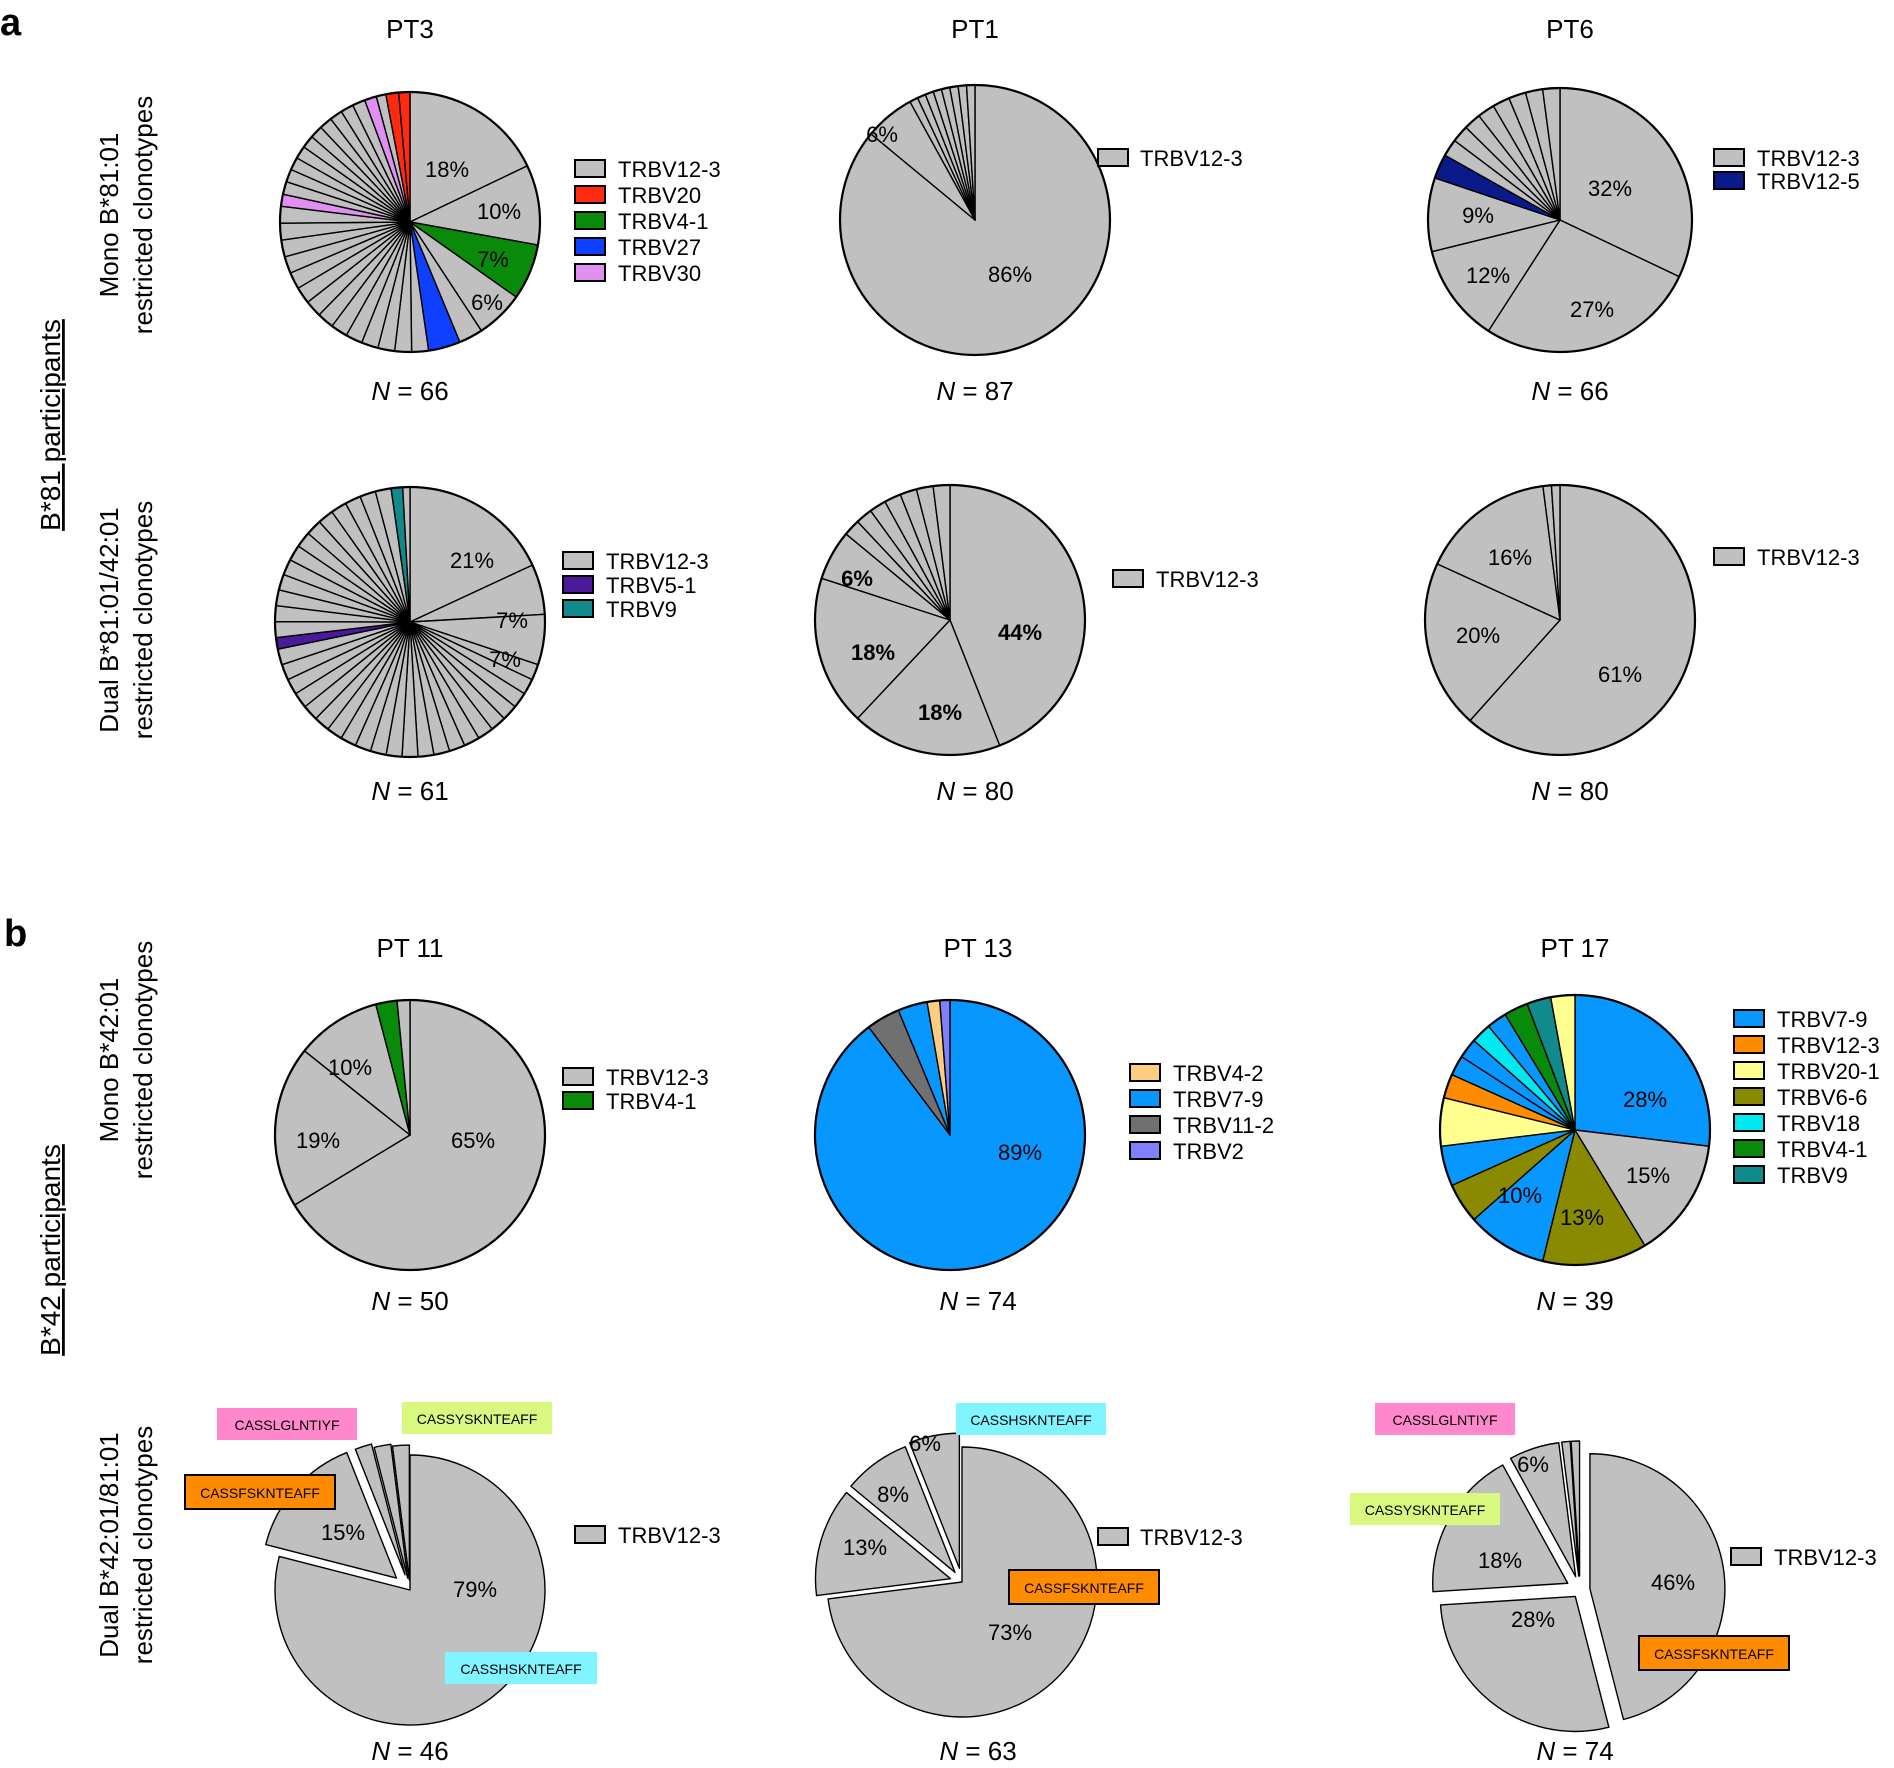 The width and height of the screenshot is (1894, 1768). I want to click on slice-label: 65%, so click(473, 1140).